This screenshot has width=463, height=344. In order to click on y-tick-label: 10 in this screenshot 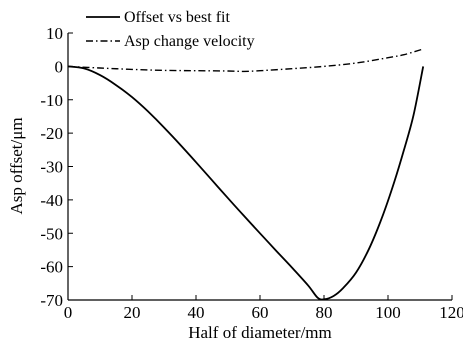, I will do `click(54, 33)`.